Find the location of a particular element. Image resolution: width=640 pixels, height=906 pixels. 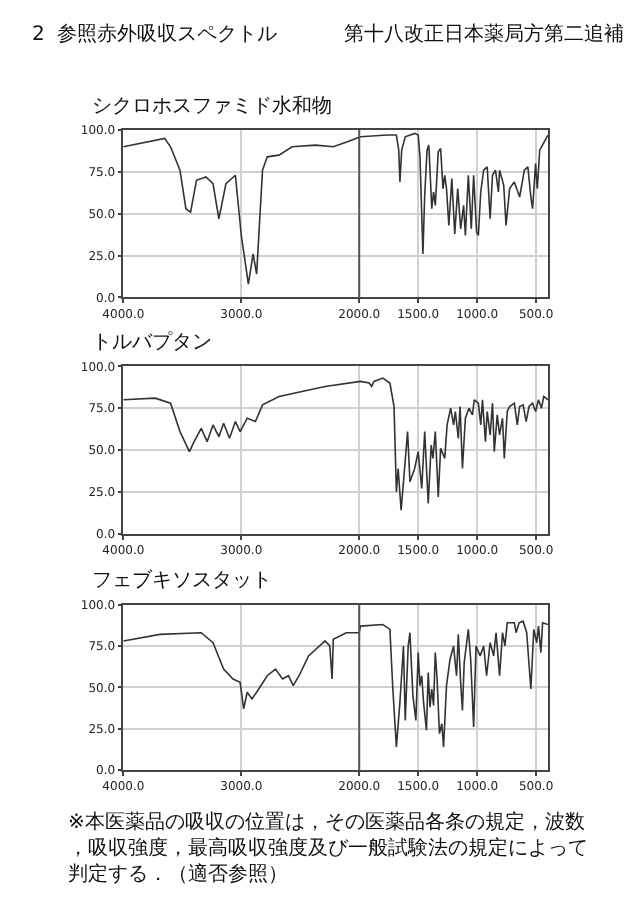

text: ※本医薬品の吸収の位置は，その医薬品各条の規定，波数，吸収強度，最高吸収強度及び一般試験法の規定によって判定する．（適否参照） is located at coordinates (328, 848).